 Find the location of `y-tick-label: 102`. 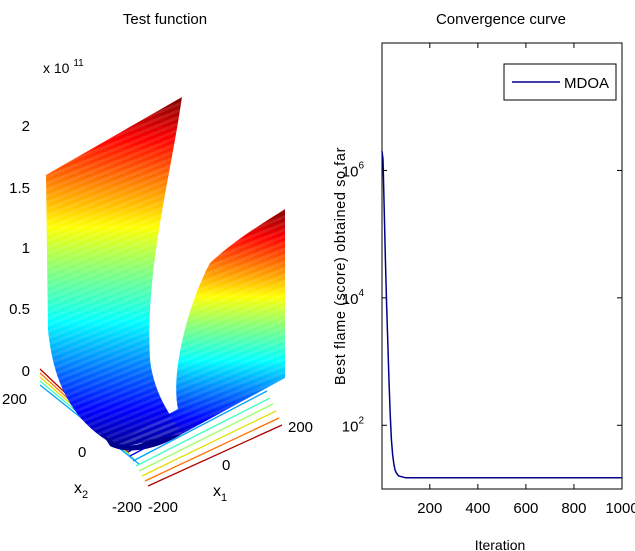

y-tick-label: 102 is located at coordinates (353, 425).